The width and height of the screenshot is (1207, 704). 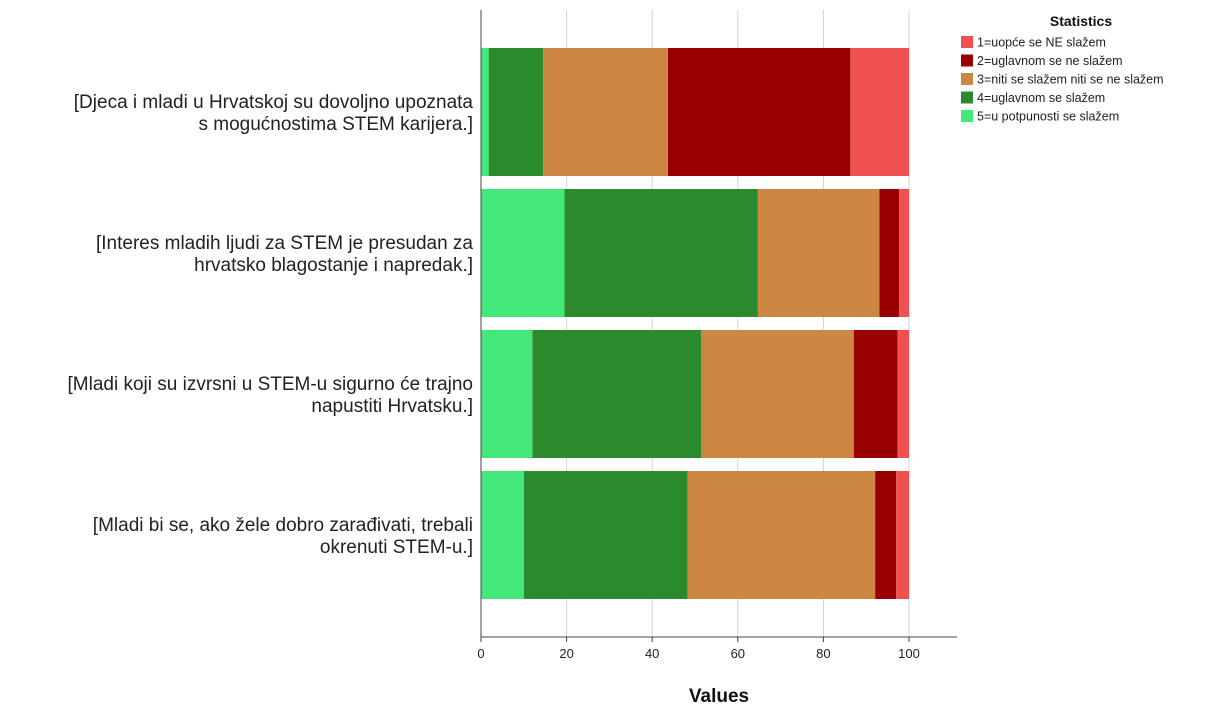 What do you see at coordinates (1048, 117) in the screenshot?
I see `legend-label: 5=u potpunosti se slažem` at bounding box center [1048, 117].